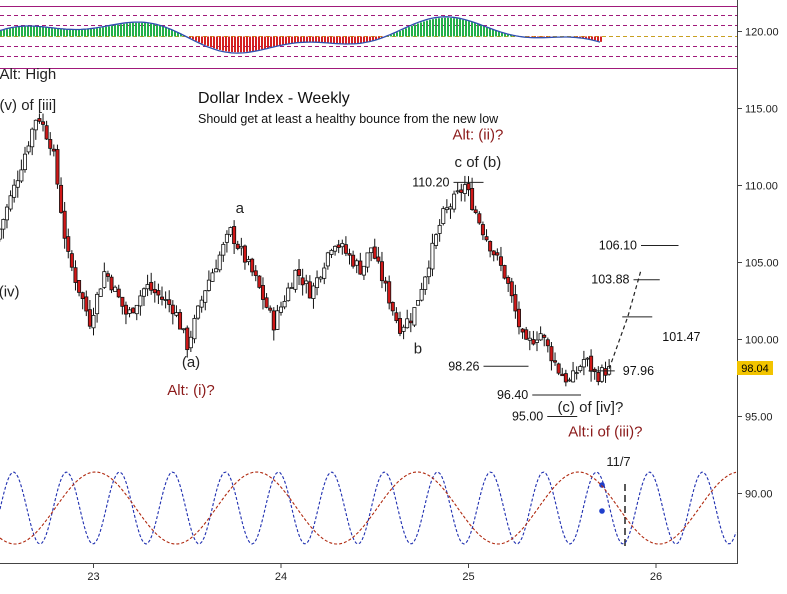 This screenshot has height=594, width=787. Describe the element at coordinates (477, 134) in the screenshot. I see `wave-label: Alt: (ii)?` at that location.